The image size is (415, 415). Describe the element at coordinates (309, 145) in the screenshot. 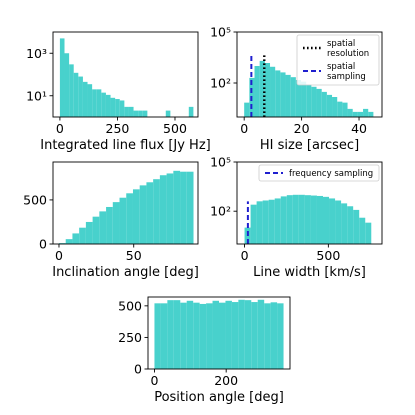

I see `x-axis-label: HI size [arcsec]` at that location.